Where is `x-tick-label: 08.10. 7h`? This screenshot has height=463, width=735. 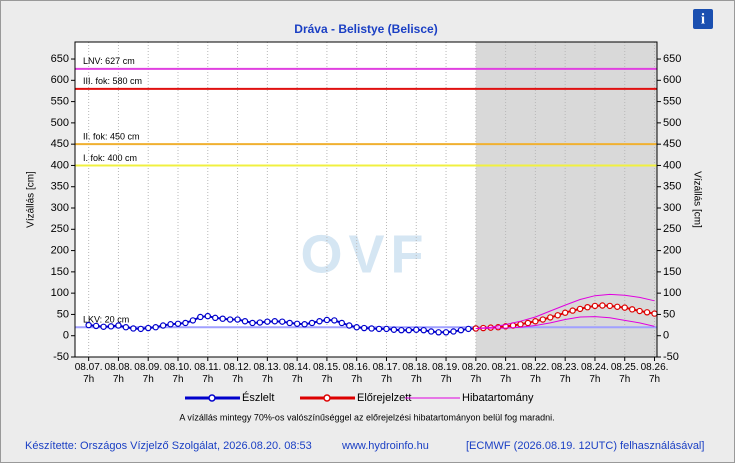
x-tick-label: 08.10. 7h is located at coordinates (178, 373).